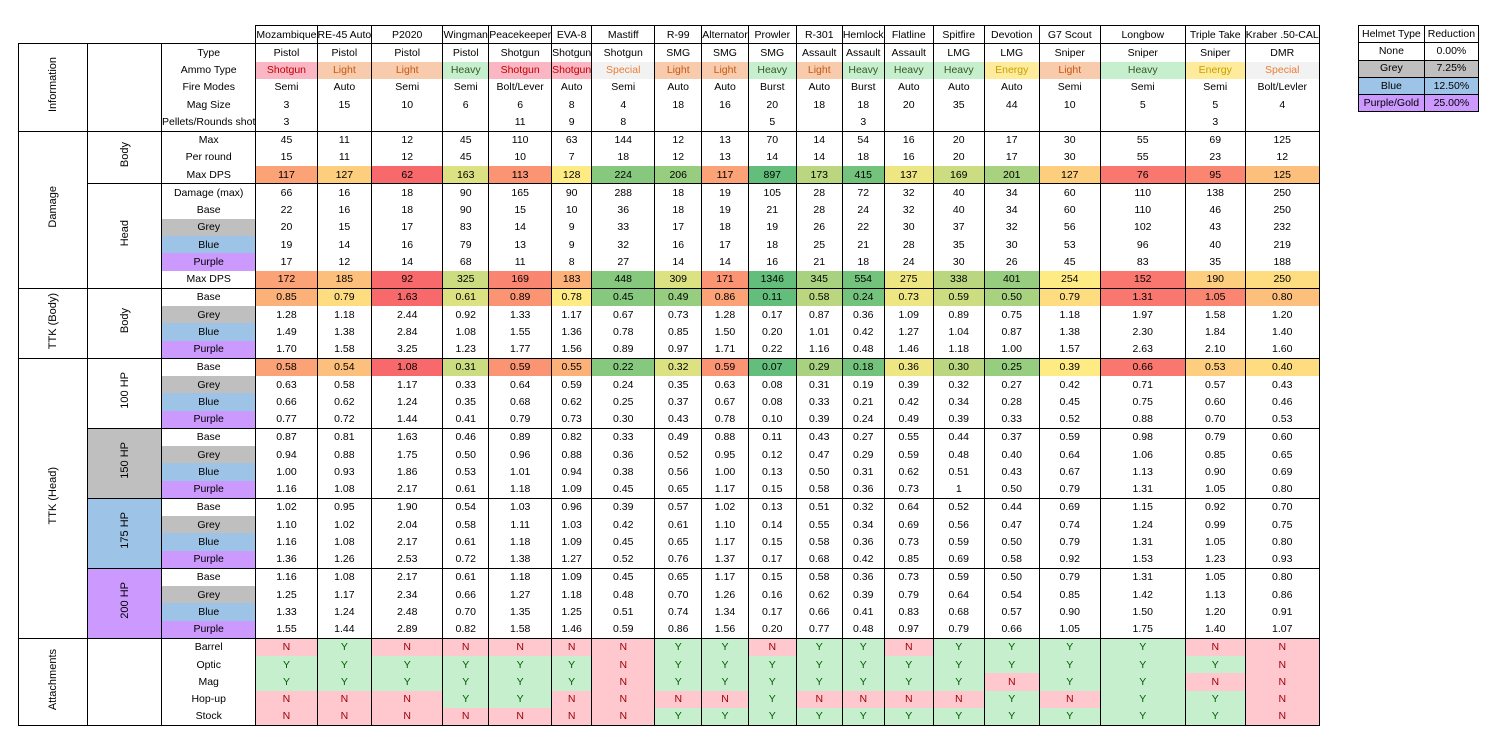 Image resolution: width=1500 pixels, height=735 pixels. Describe the element at coordinates (286, 559) in the screenshot. I see `value-cell: 1.36` at that location.